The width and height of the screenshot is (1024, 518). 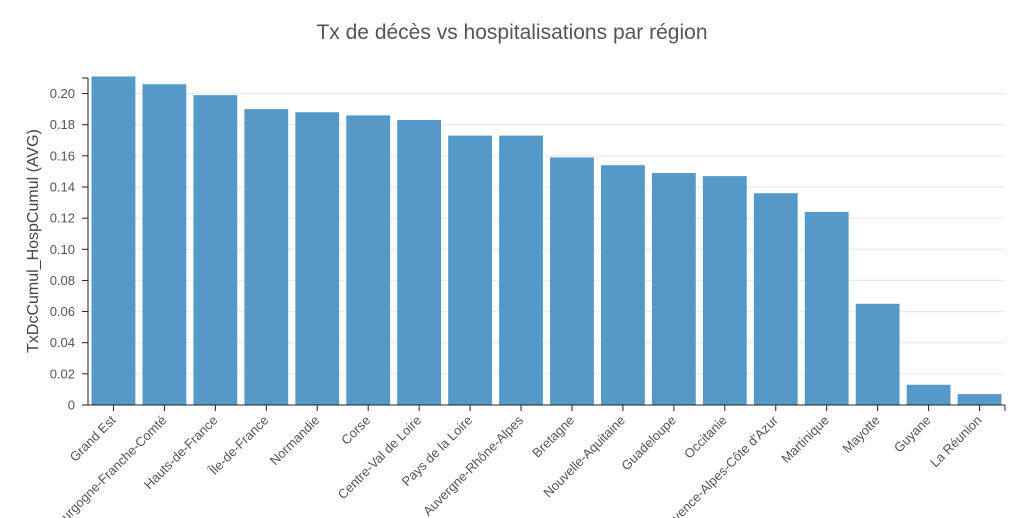 What do you see at coordinates (62, 93) in the screenshot?
I see `y-tick-label: 0.20` at bounding box center [62, 93].